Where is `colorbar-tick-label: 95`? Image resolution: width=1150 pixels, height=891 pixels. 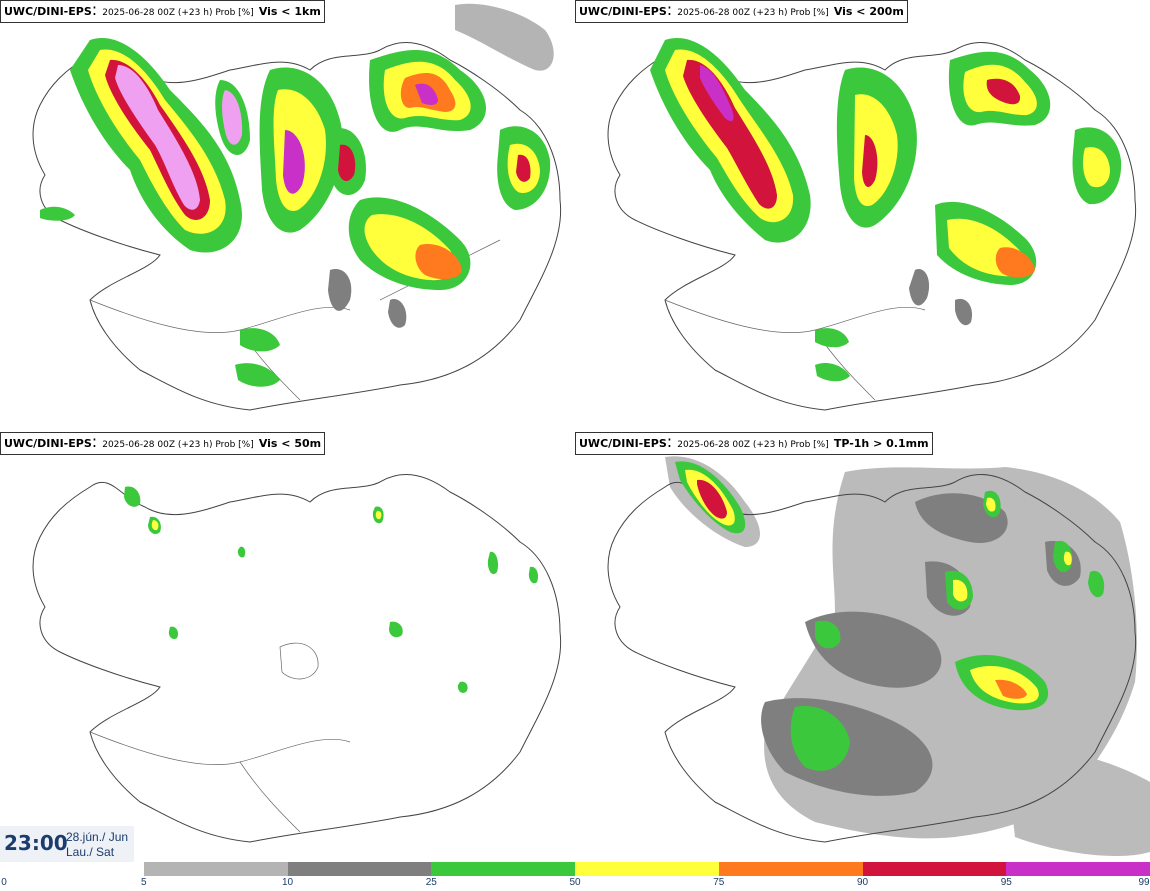
colorbar-tick-label: 95 is located at coordinates (1006, 882).